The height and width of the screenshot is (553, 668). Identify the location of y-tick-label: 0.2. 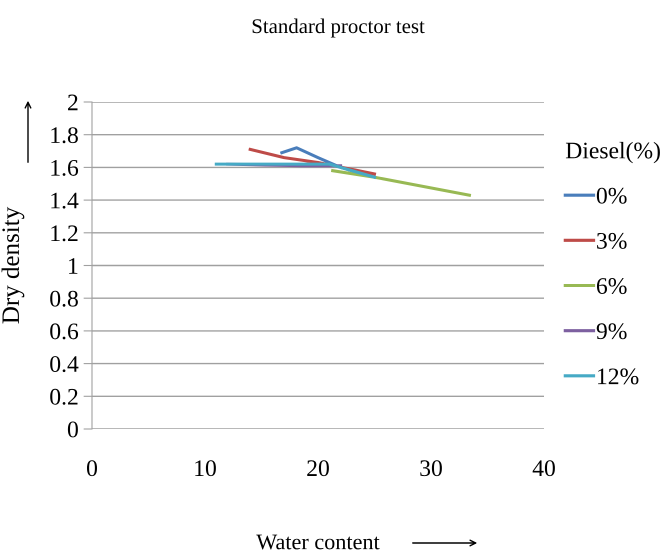
(64, 396).